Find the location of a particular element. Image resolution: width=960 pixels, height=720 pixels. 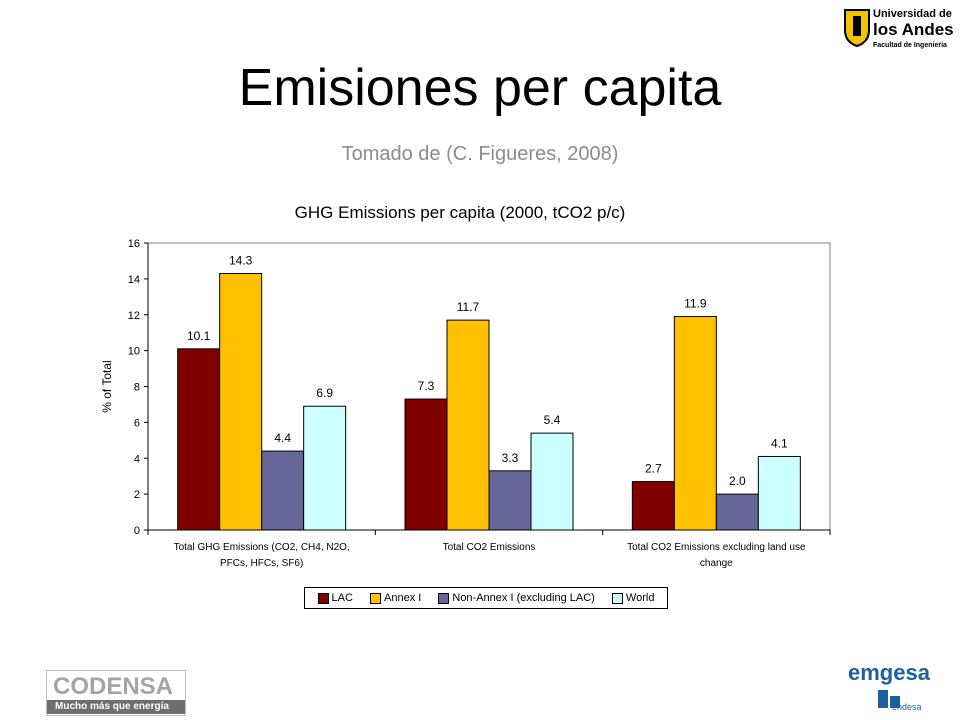

y-tick-label: 16 is located at coordinates (134, 244).